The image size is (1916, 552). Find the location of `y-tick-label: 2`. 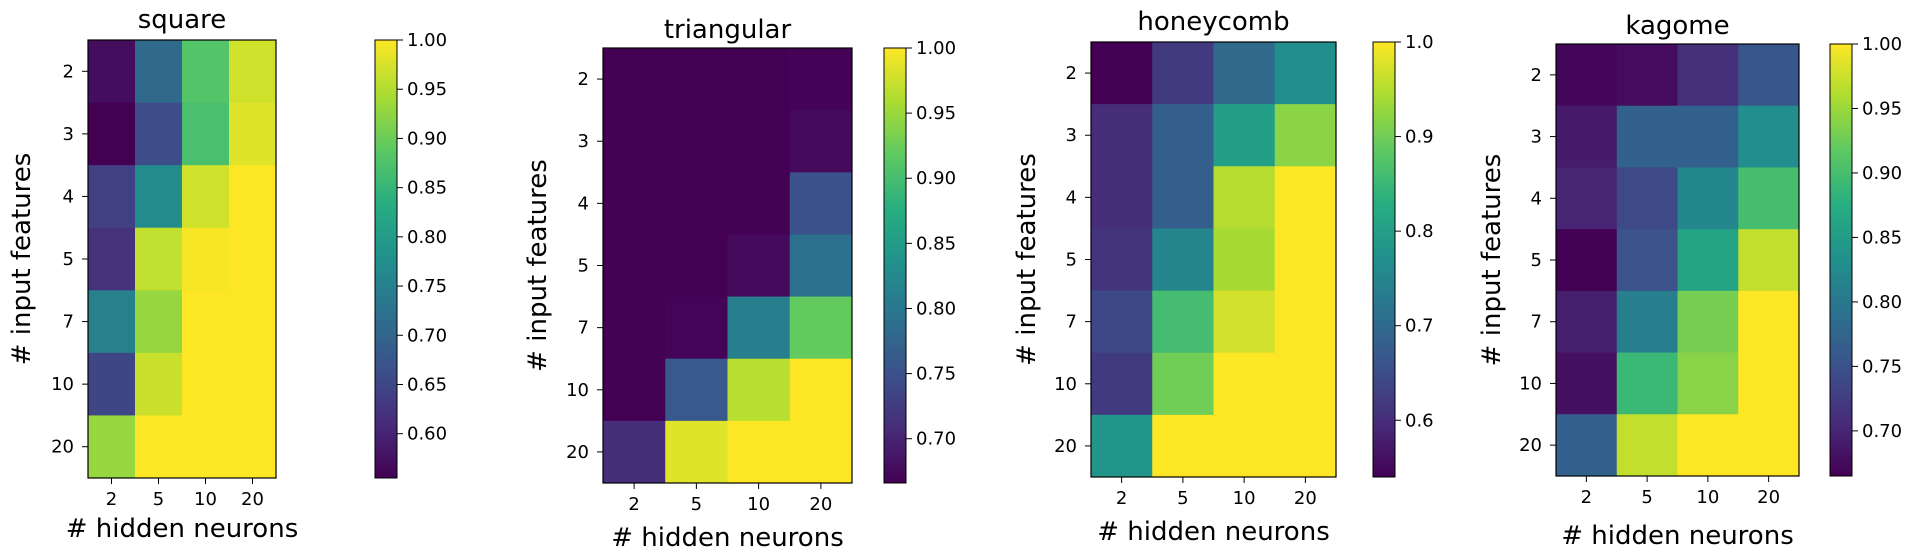

y-tick-label: 2 is located at coordinates (583, 79).